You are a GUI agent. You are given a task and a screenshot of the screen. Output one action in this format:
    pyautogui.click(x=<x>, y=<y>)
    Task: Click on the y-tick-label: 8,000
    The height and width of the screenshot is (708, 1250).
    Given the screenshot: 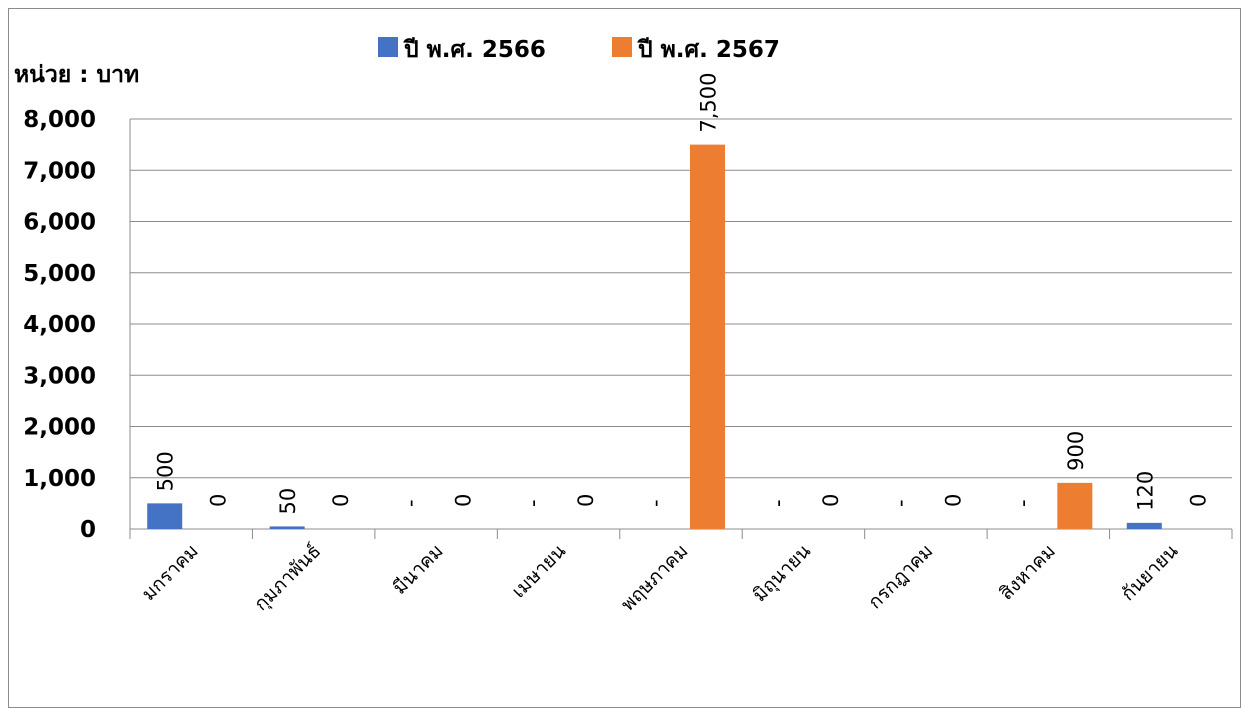 What is the action you would take?
    pyautogui.click(x=59, y=120)
    